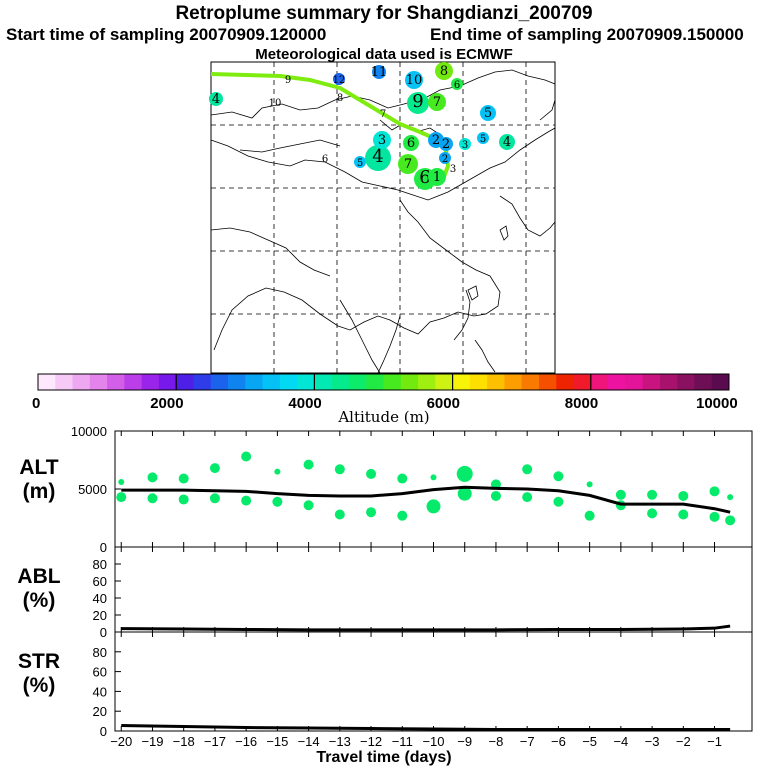  What do you see at coordinates (383, 382) in the screenshot?
I see `altitude-colorbar` at bounding box center [383, 382].